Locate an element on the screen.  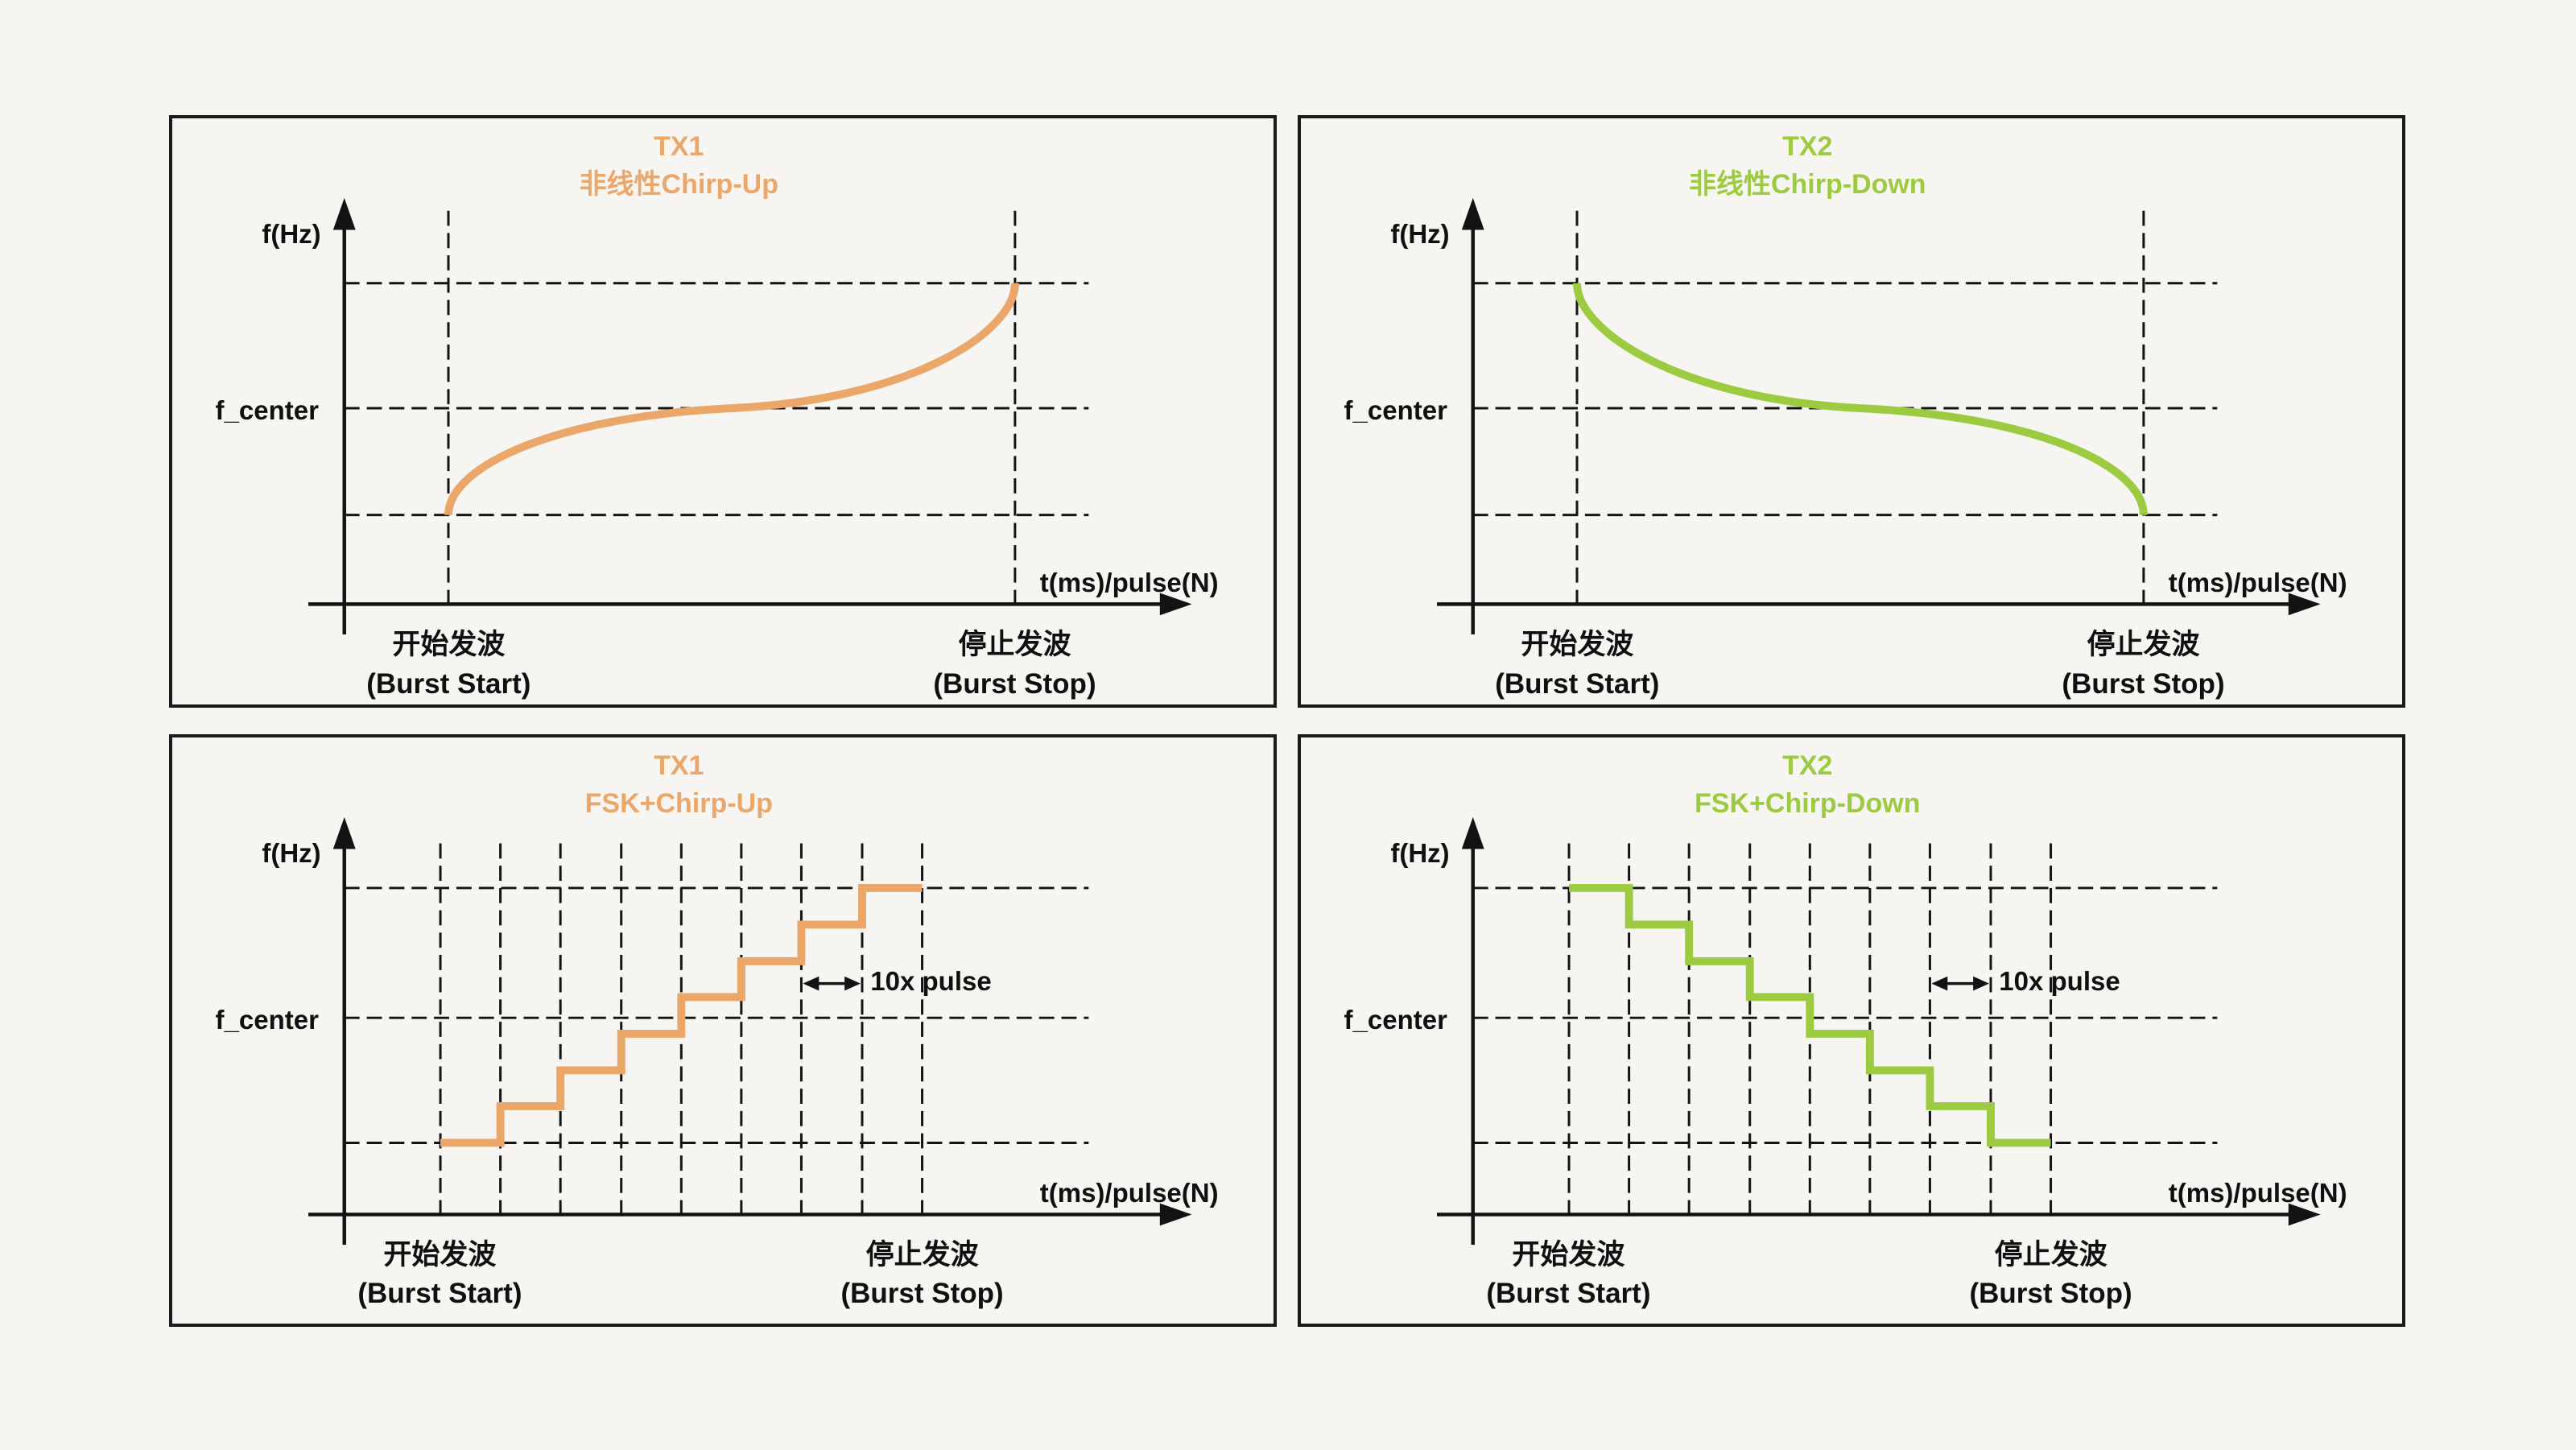
panel-title: TX2 FSK+Chirp-Down is located at coordinates (1807, 785).